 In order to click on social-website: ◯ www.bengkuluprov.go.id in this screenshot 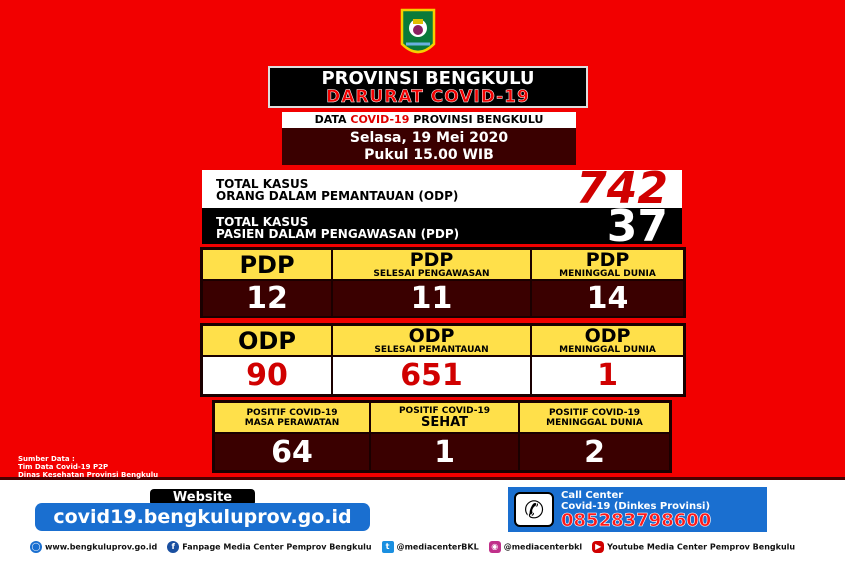, I will do `click(93, 547)`.